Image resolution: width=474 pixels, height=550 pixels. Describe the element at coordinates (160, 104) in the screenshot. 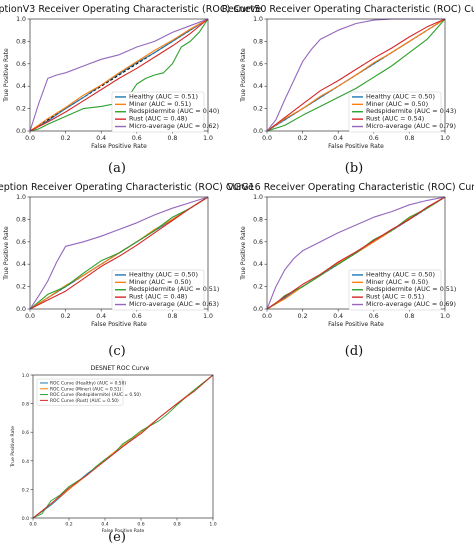

I see `legend-entry: Miner (AUC = 0.51)` at that location.